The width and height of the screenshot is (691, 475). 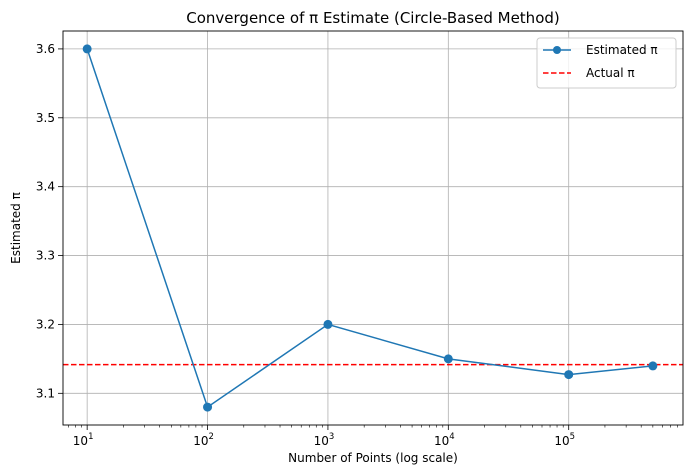 I want to click on x-tick-label: 10⁴, so click(x=444, y=440).